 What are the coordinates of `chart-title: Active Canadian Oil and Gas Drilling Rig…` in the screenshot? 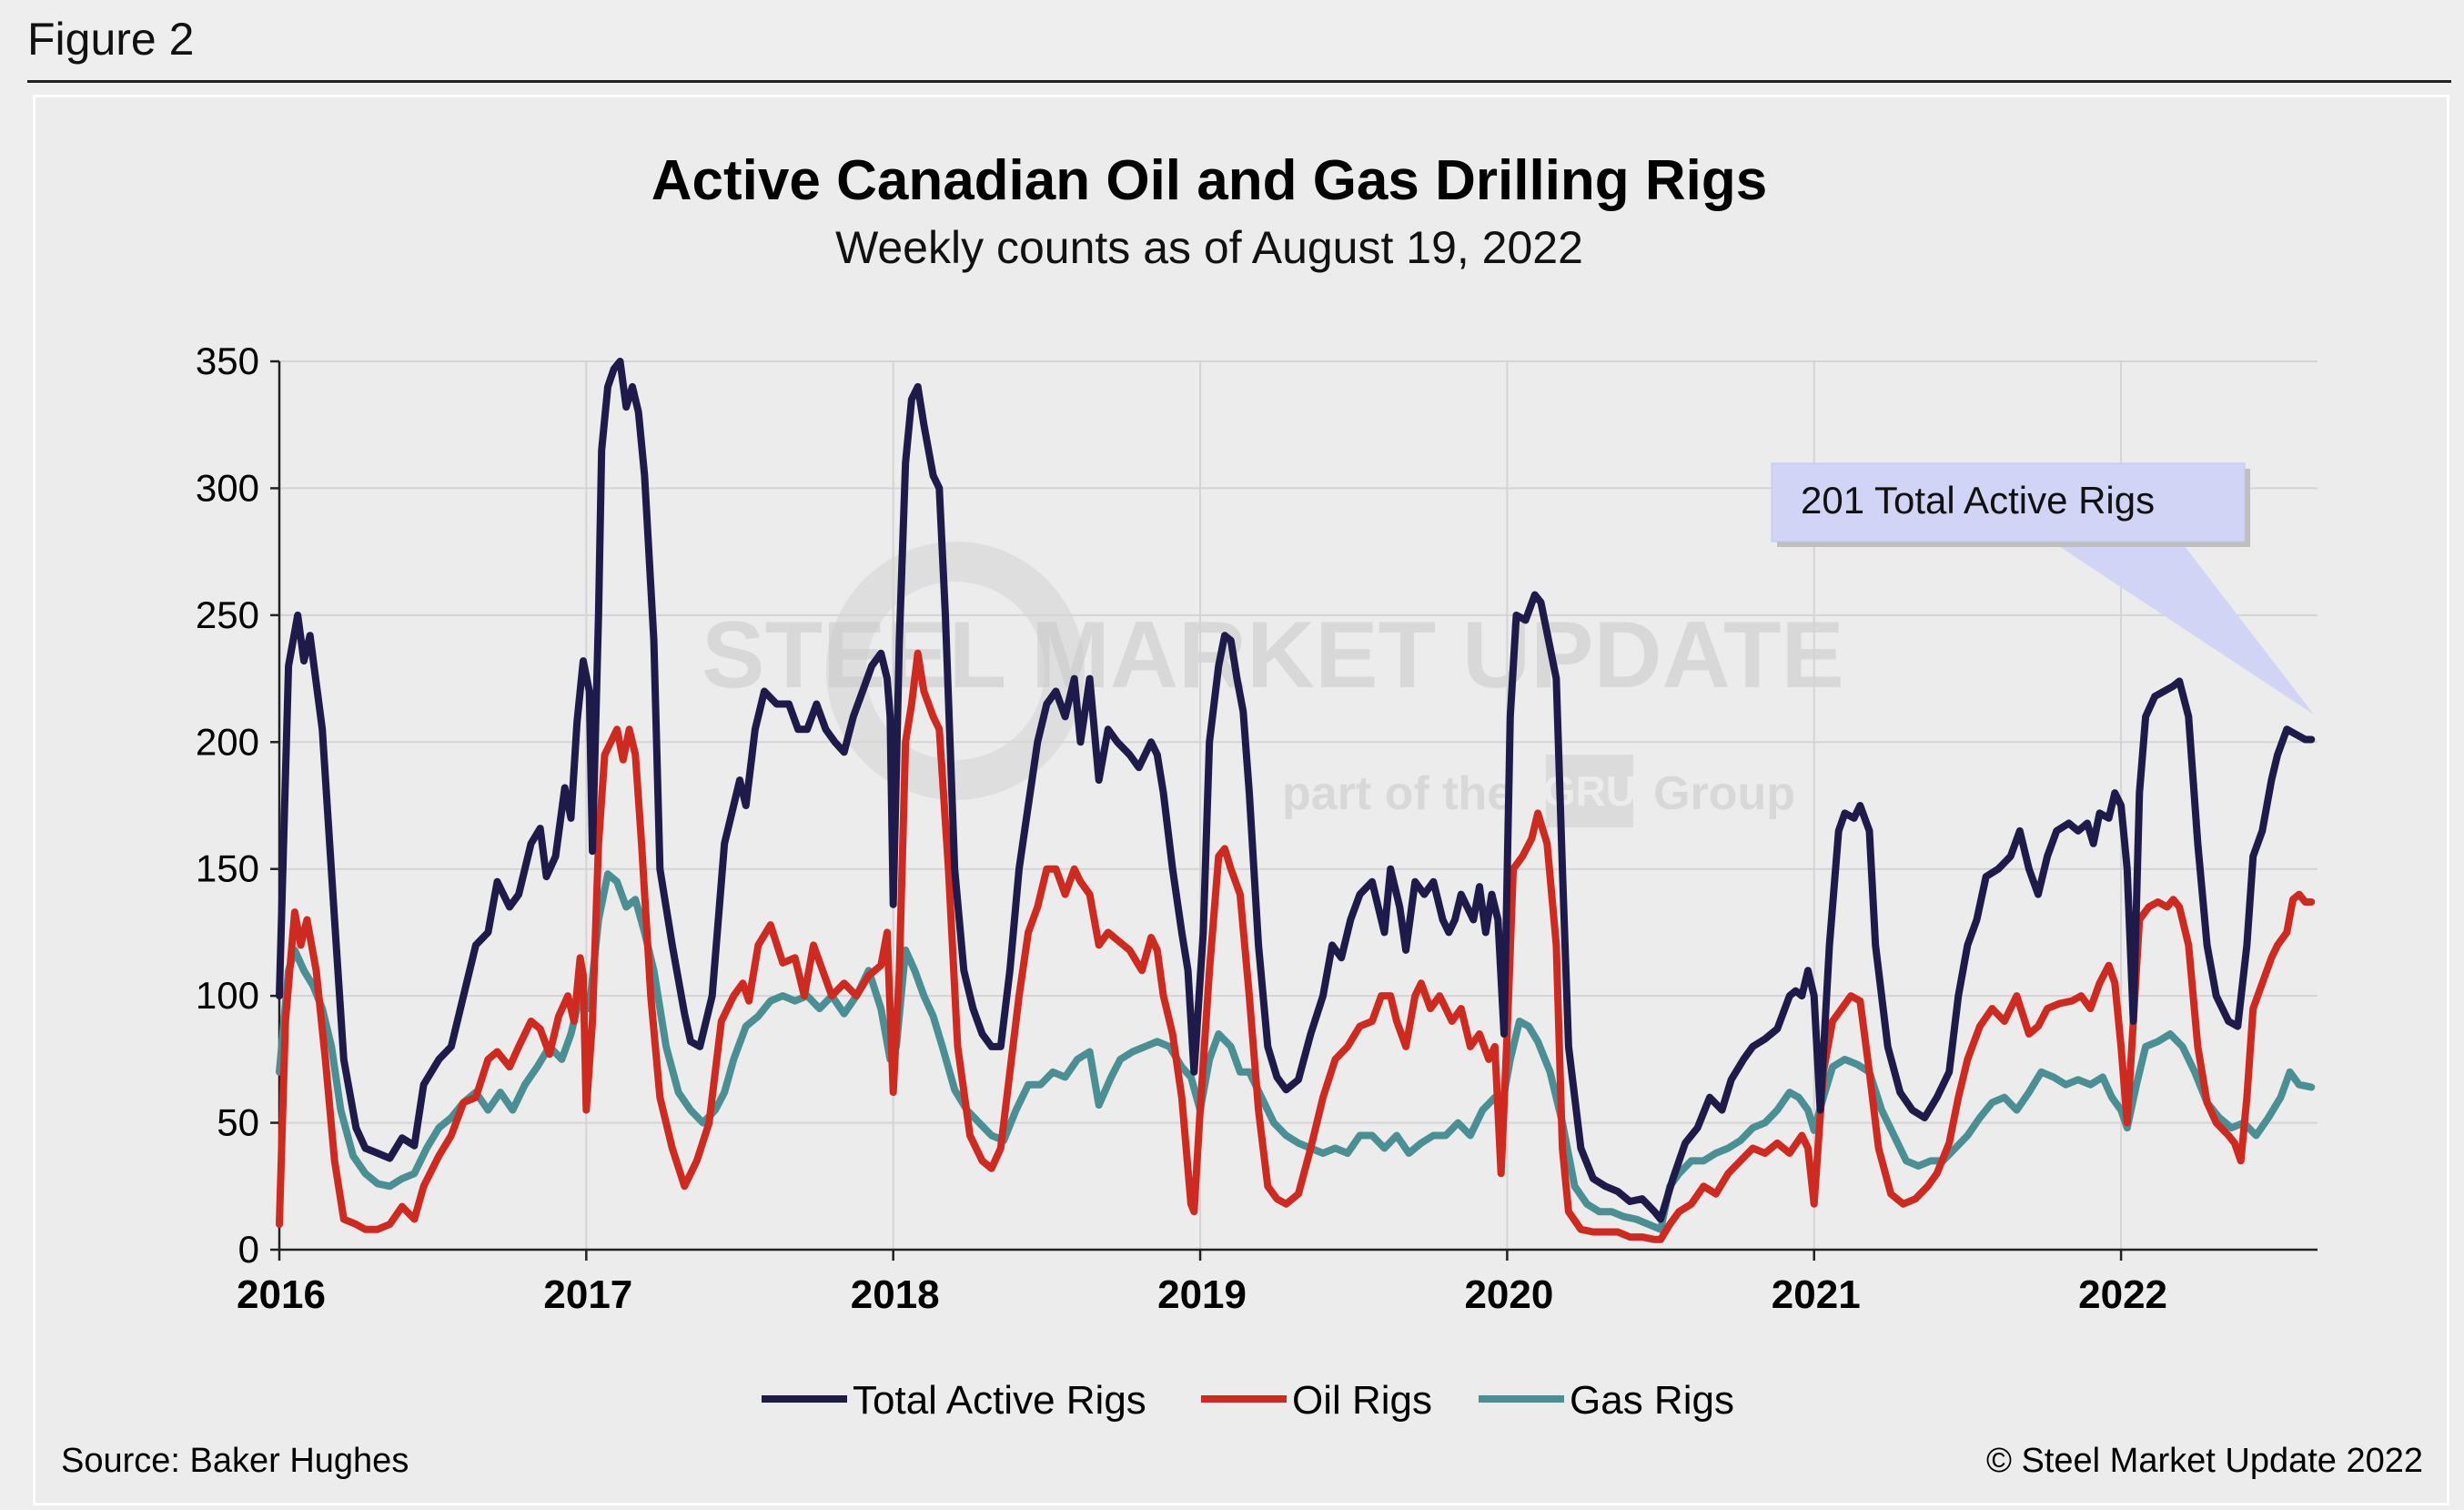 It's located at (1209, 181).